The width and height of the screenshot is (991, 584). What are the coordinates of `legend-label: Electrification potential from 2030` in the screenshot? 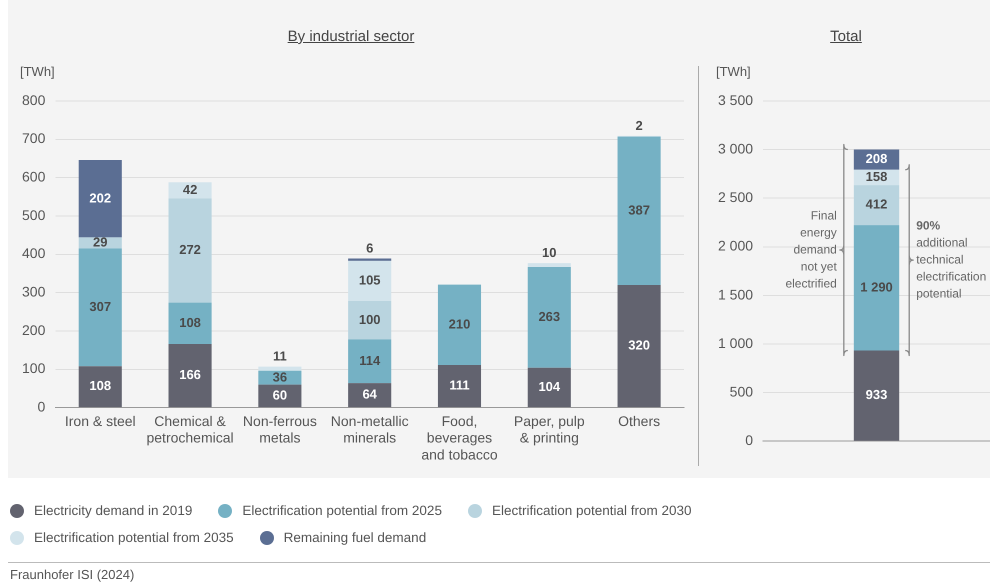 It's located at (592, 510).